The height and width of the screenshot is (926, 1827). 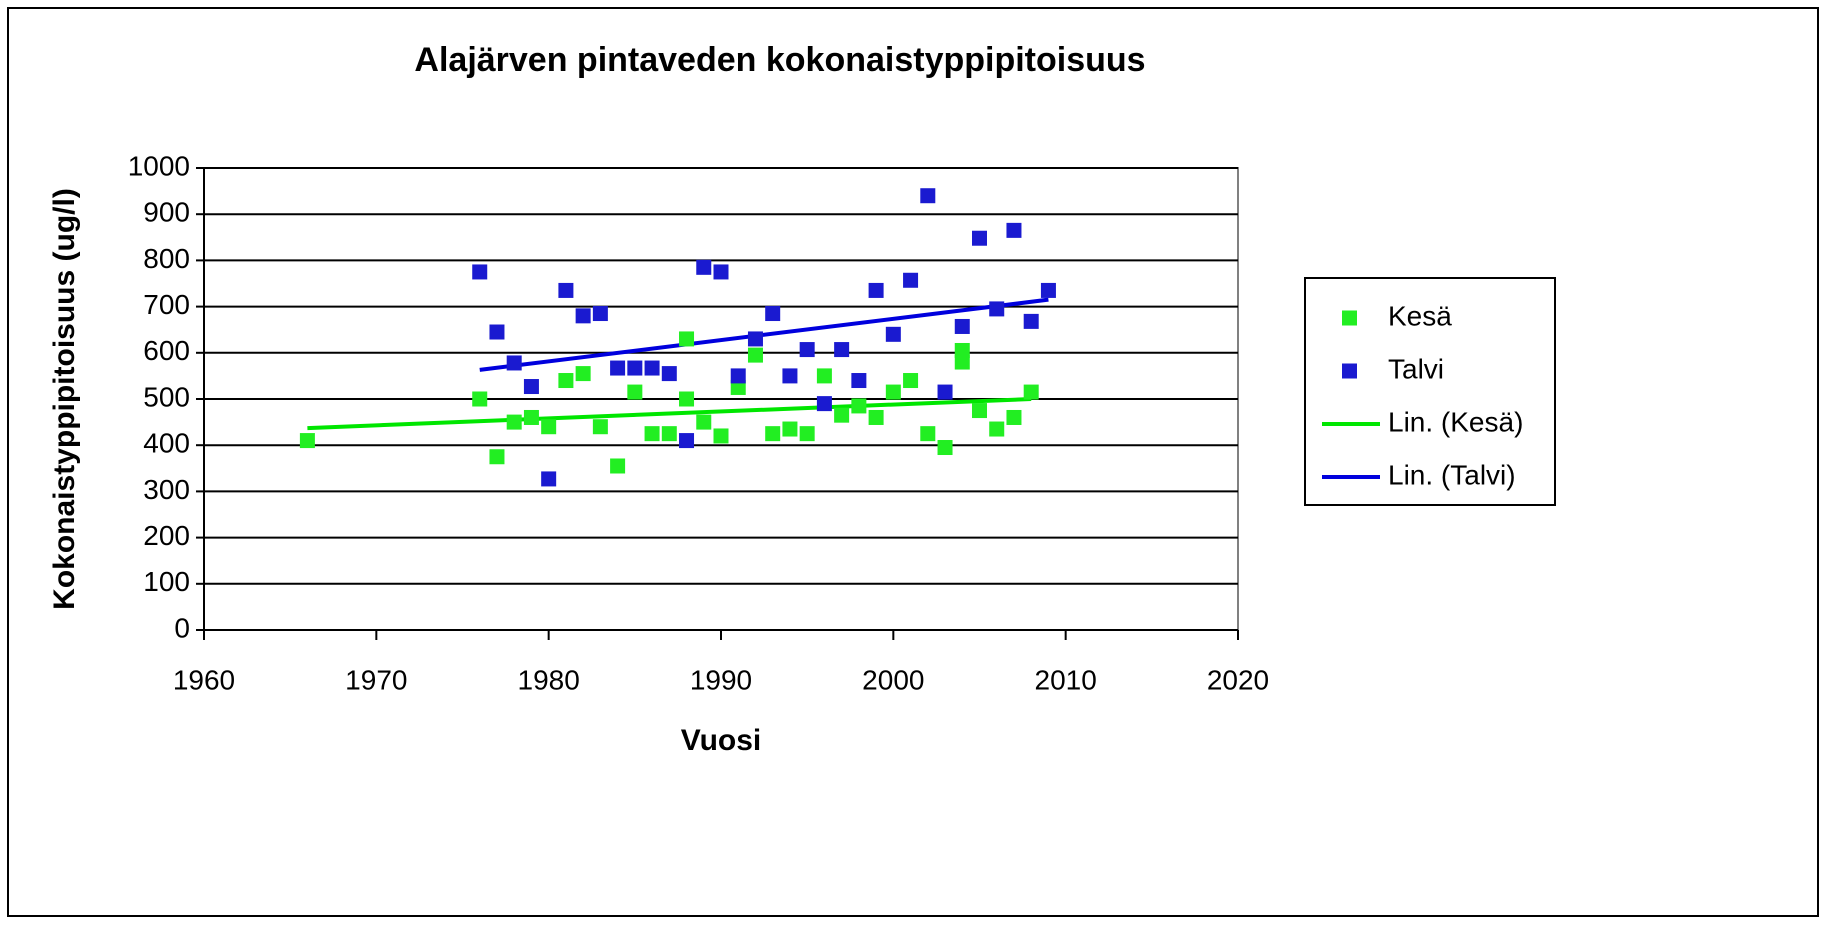 What do you see at coordinates (1452, 474) in the screenshot?
I see `legend-label: Lin. (Talvi)` at bounding box center [1452, 474].